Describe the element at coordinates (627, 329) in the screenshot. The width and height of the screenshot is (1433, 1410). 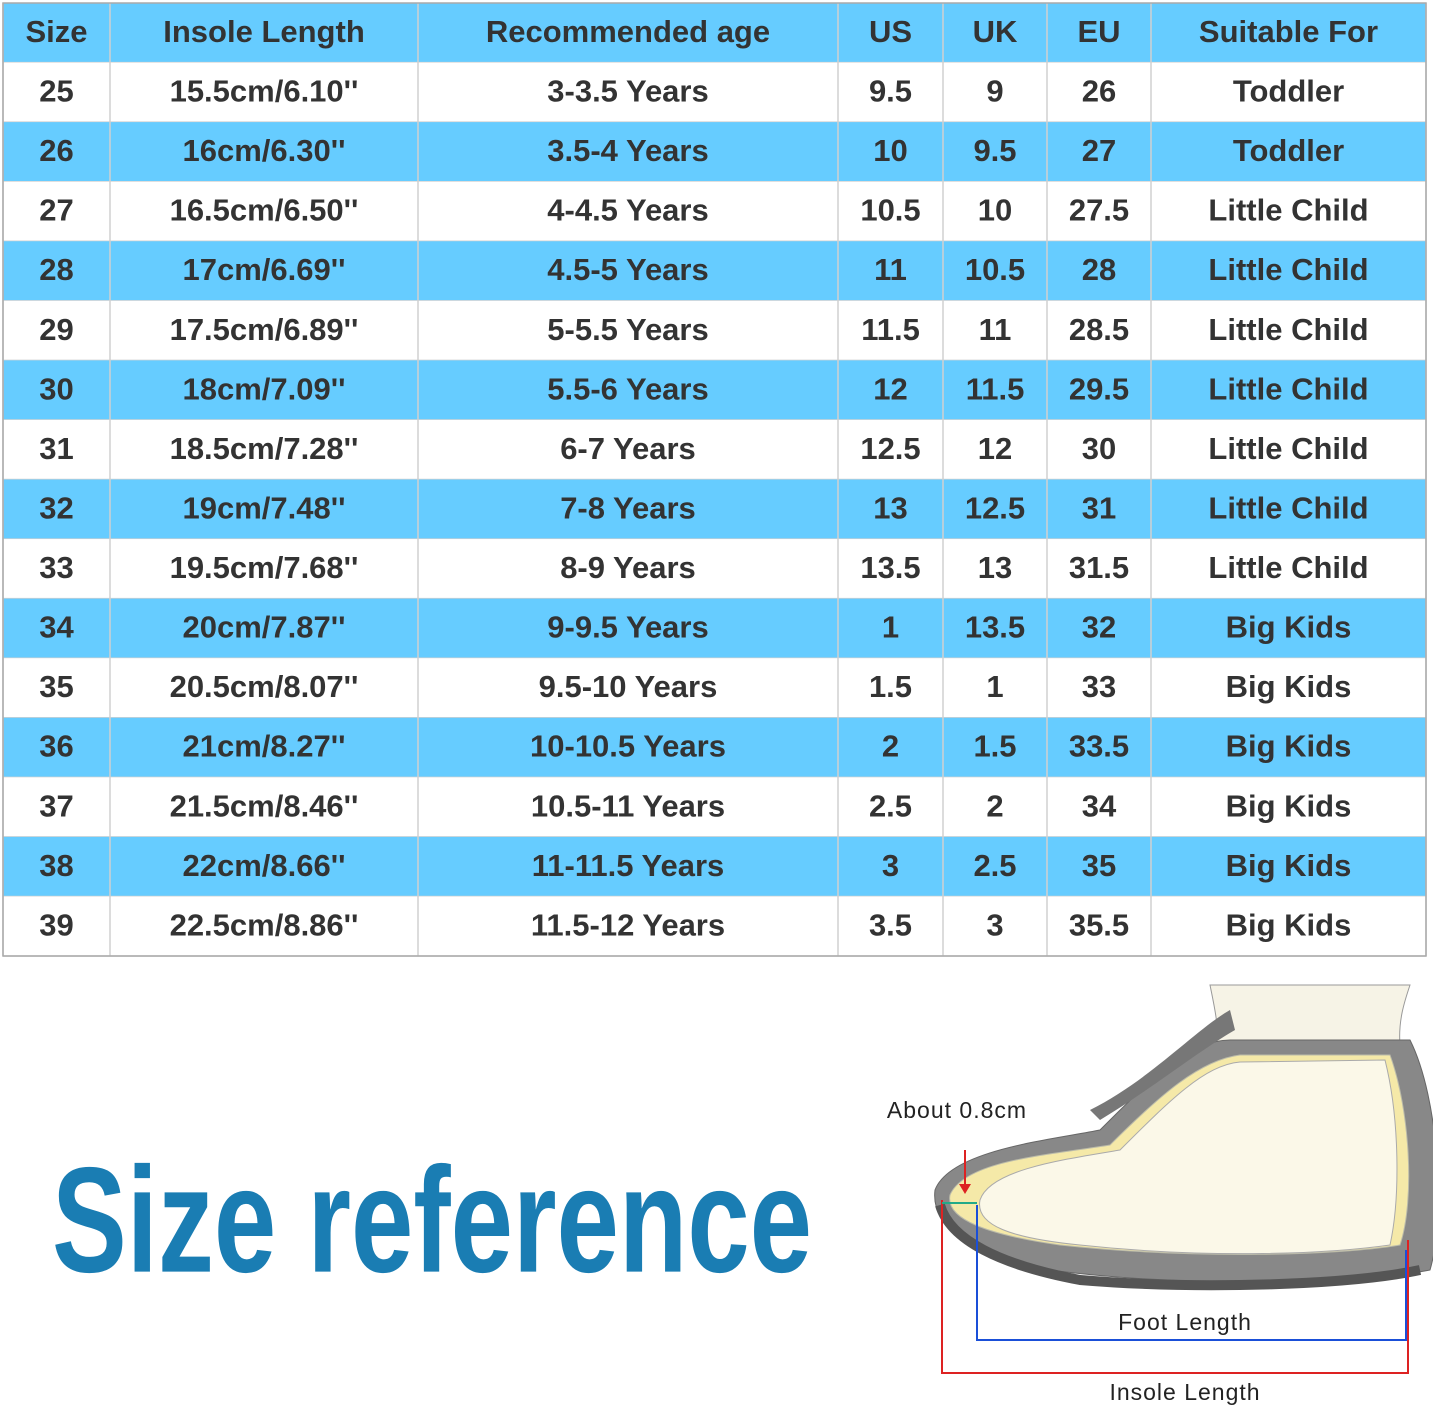
I see `cell: 5-5.5 Years` at that location.